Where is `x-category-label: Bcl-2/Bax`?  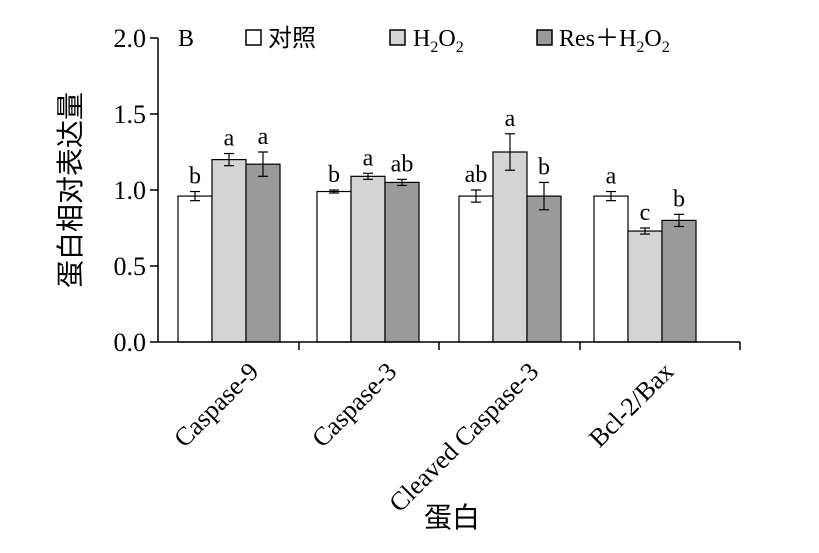 x-category-label: Bcl-2/Bax is located at coordinates (631, 405).